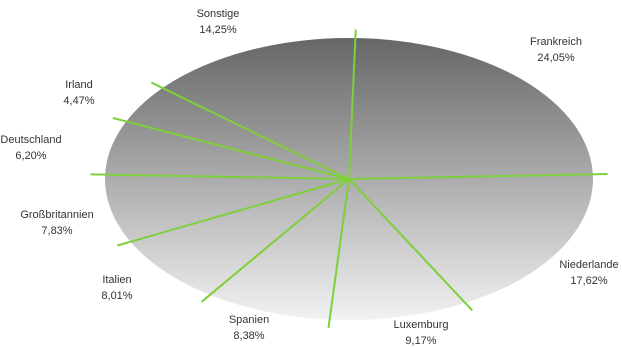  Describe the element at coordinates (218, 14) in the screenshot. I see `slice-label-name: Sonstige` at that location.